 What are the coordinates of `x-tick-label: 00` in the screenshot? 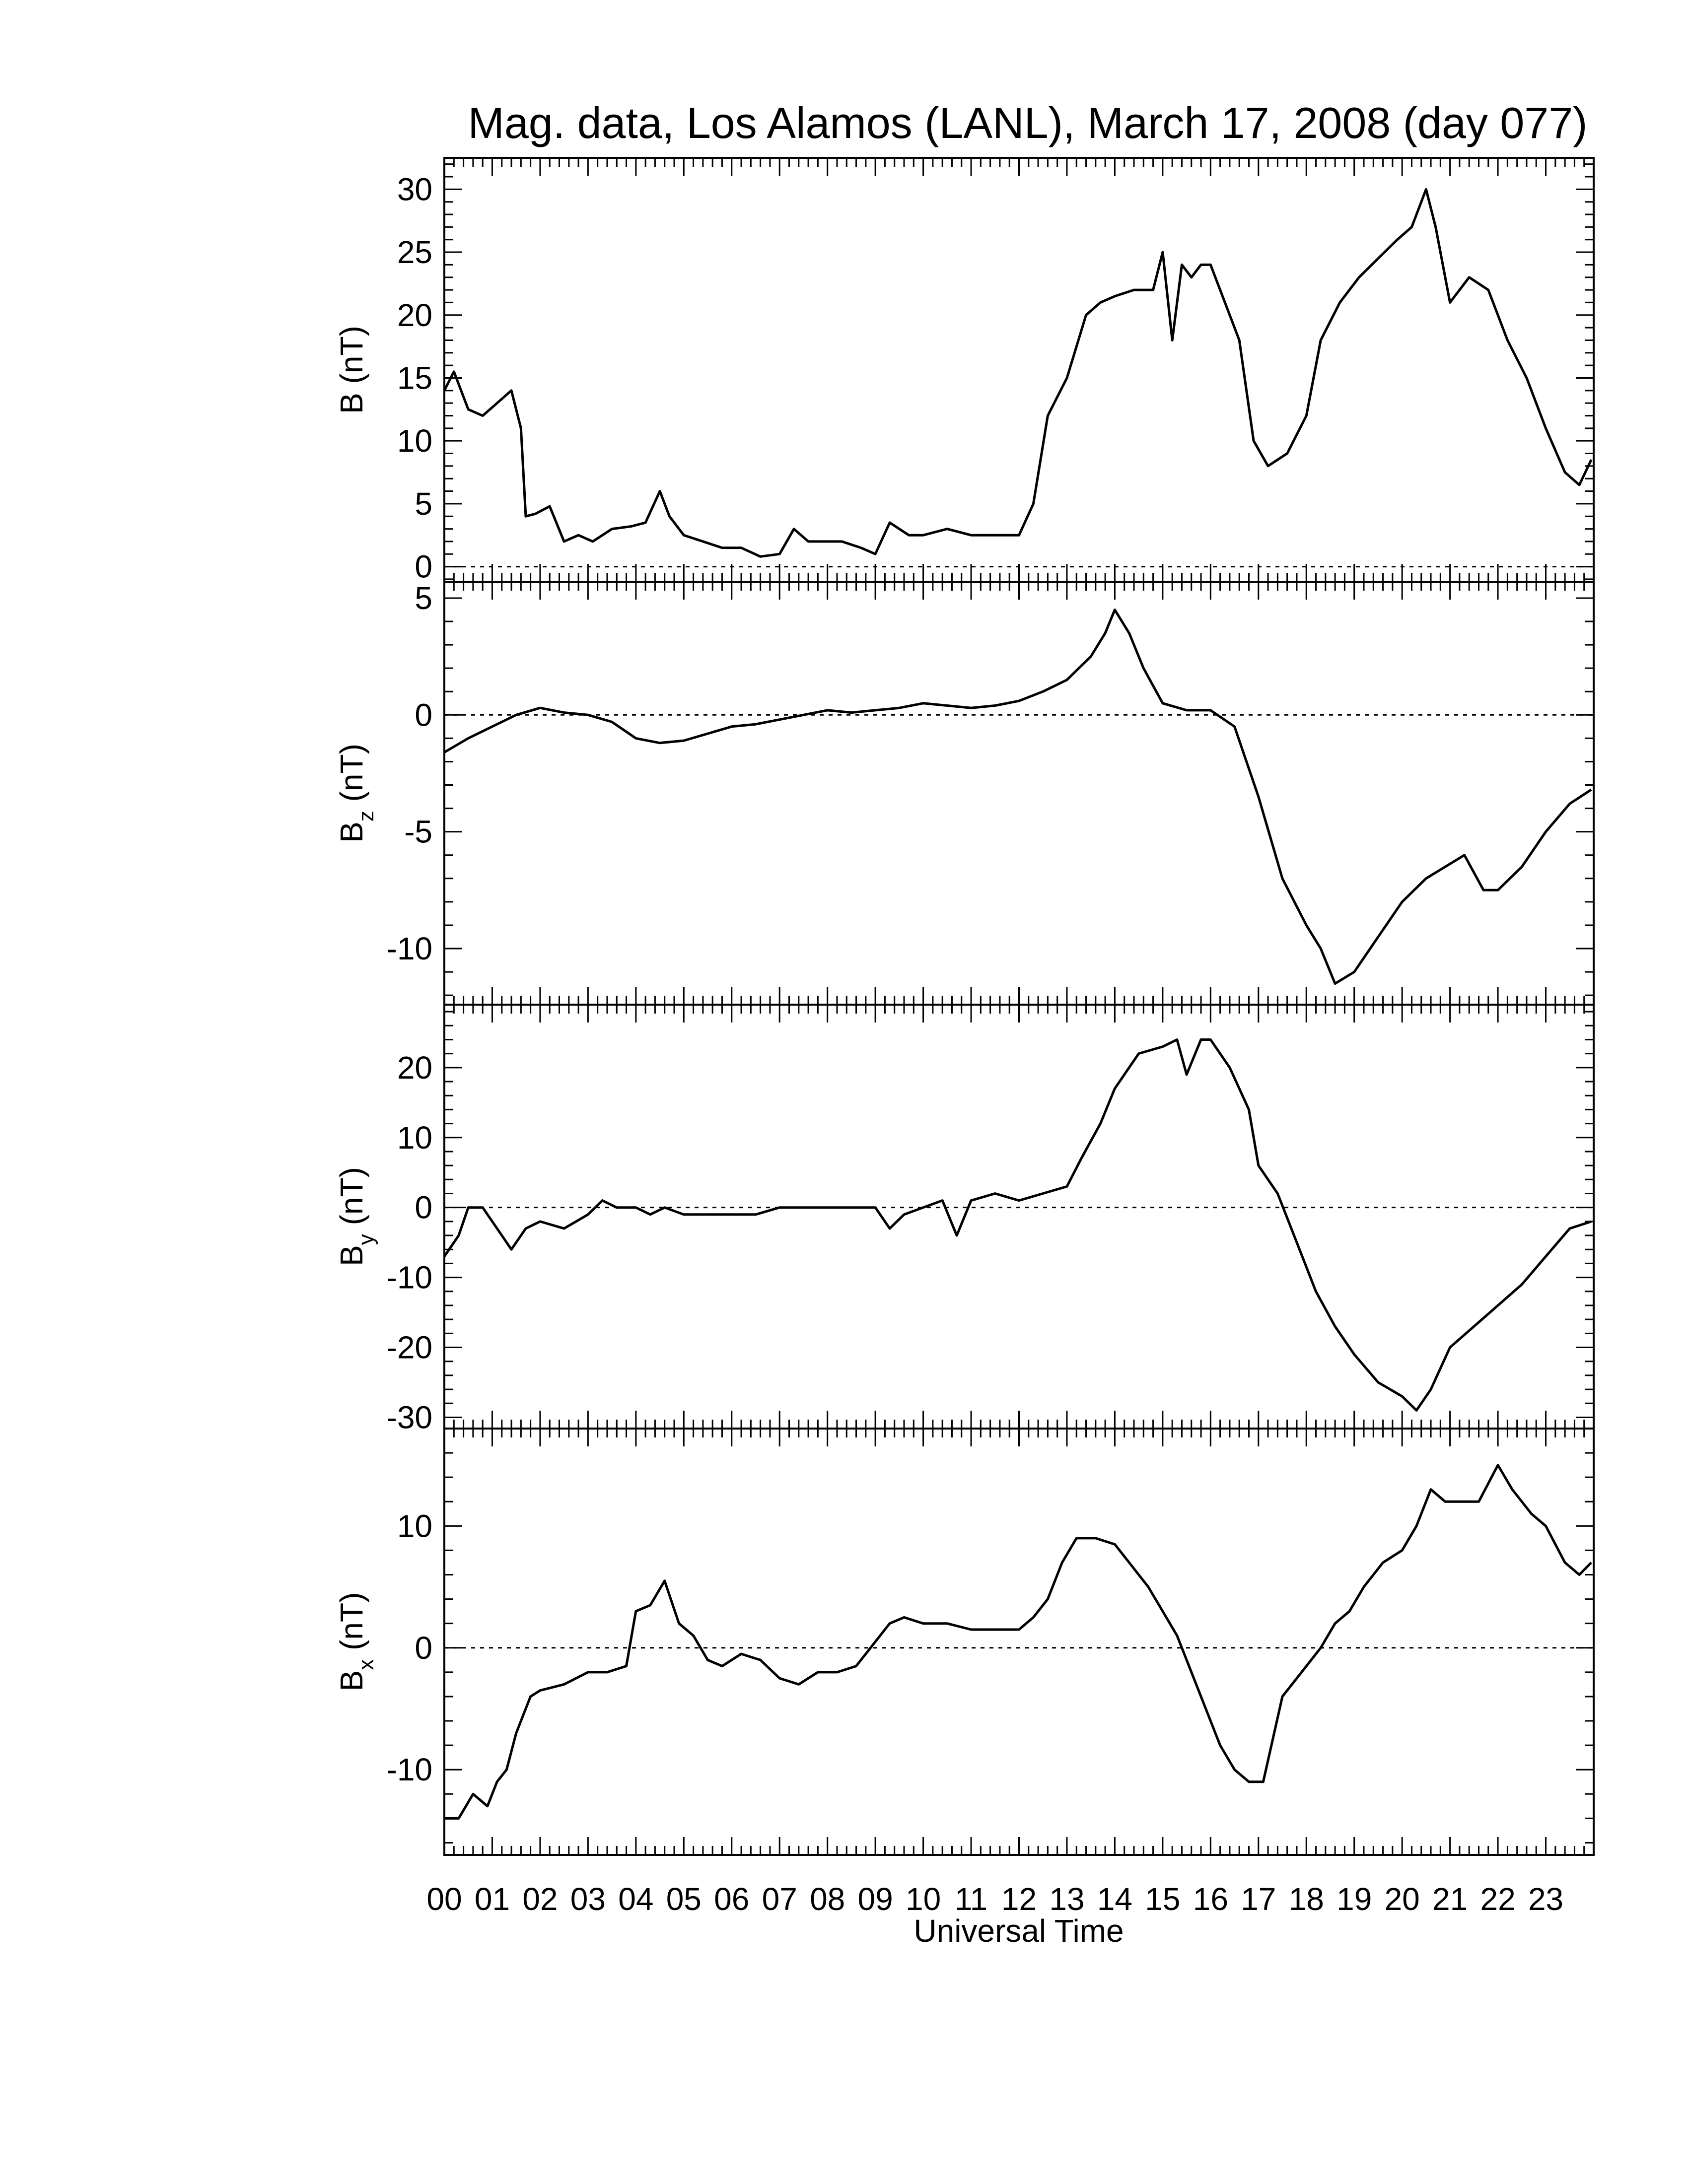 It's located at (444, 1899).